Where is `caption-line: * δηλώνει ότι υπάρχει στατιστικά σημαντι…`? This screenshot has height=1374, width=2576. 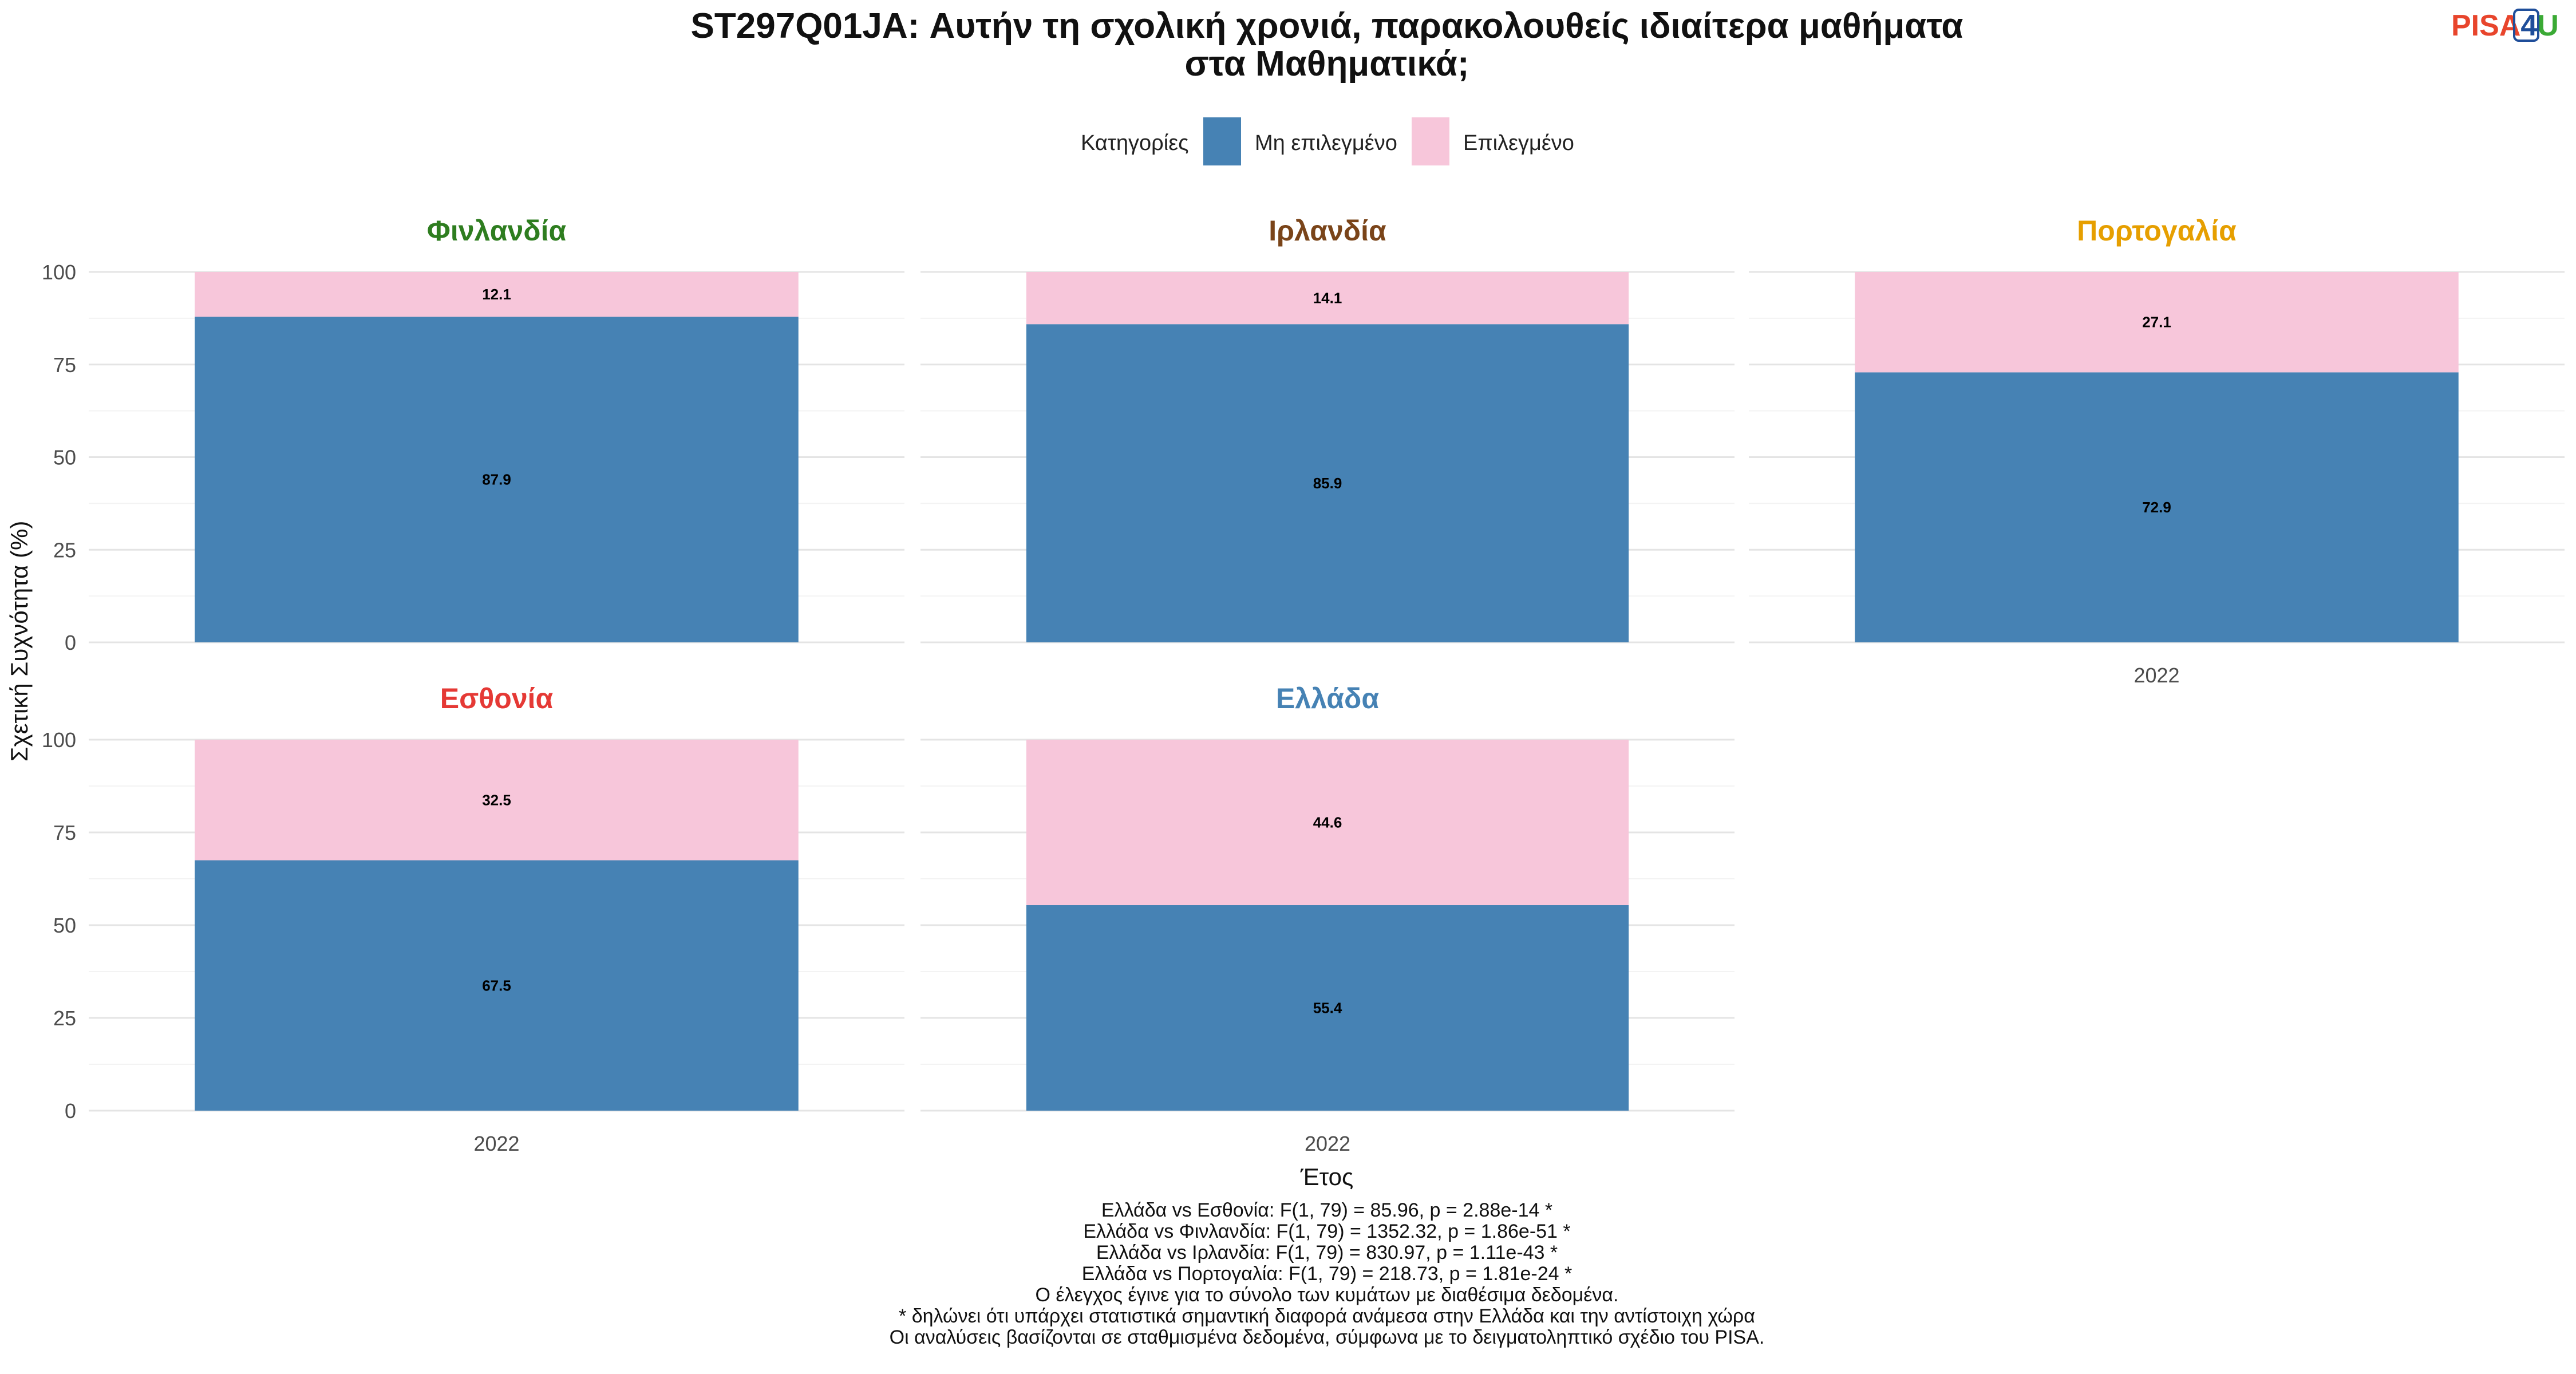
caption-line: * δηλώνει ότι υπάρχει στατιστικά σημαντι… is located at coordinates (1327, 1316).